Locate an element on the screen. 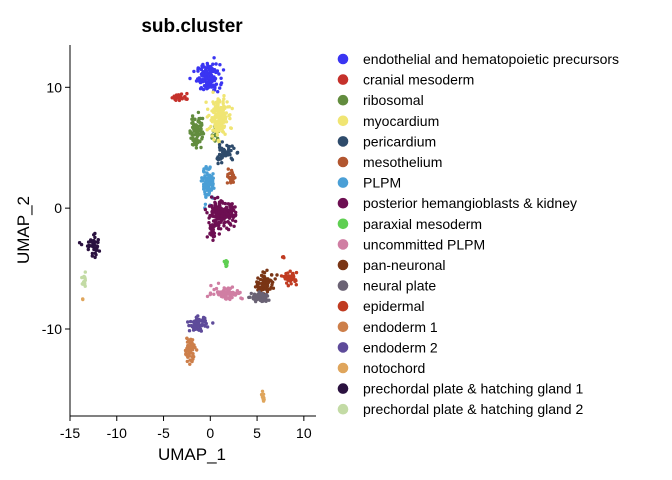 This screenshot has width=672, height=480. y-ticks: -10 0 10 is located at coordinates (56, 208).